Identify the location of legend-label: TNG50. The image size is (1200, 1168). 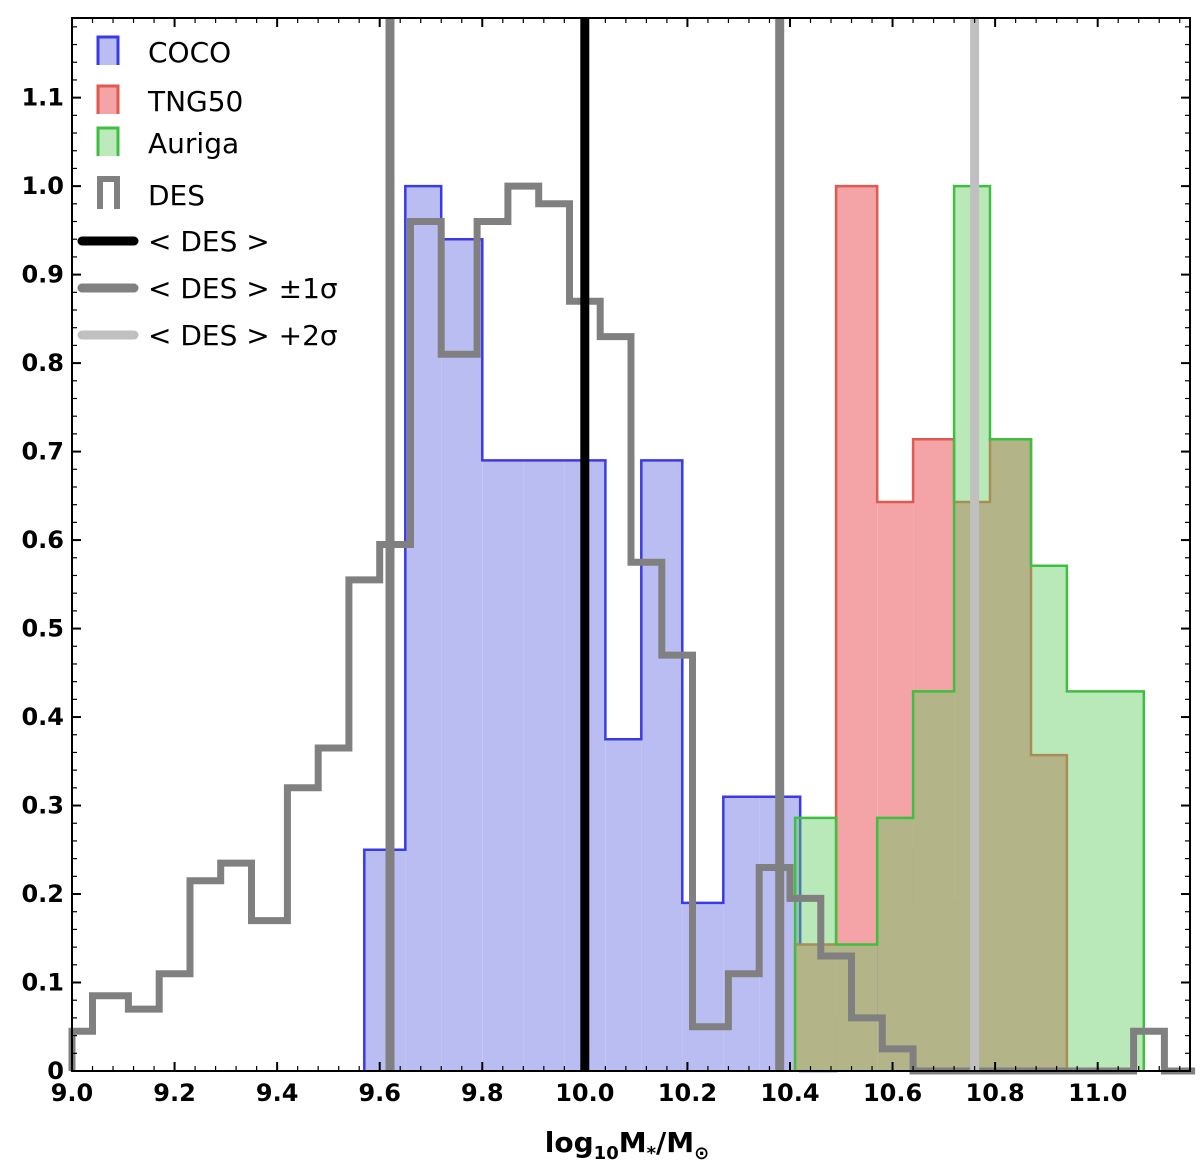
(195, 101).